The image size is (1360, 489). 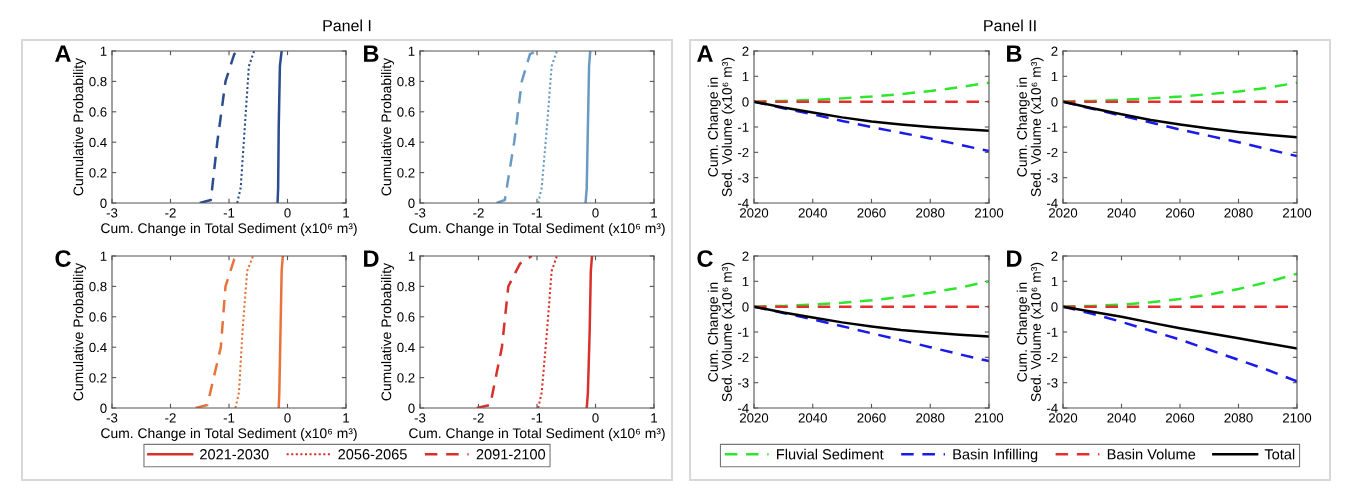 I want to click on text: Panel I, so click(x=347, y=25).